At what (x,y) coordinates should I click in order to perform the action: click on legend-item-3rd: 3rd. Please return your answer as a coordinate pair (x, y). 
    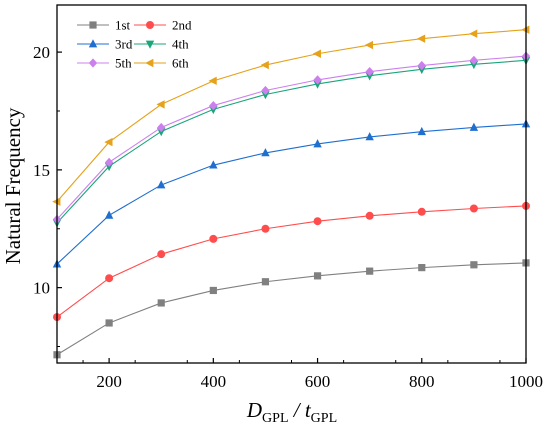
    Looking at the image, I should click on (105, 44).